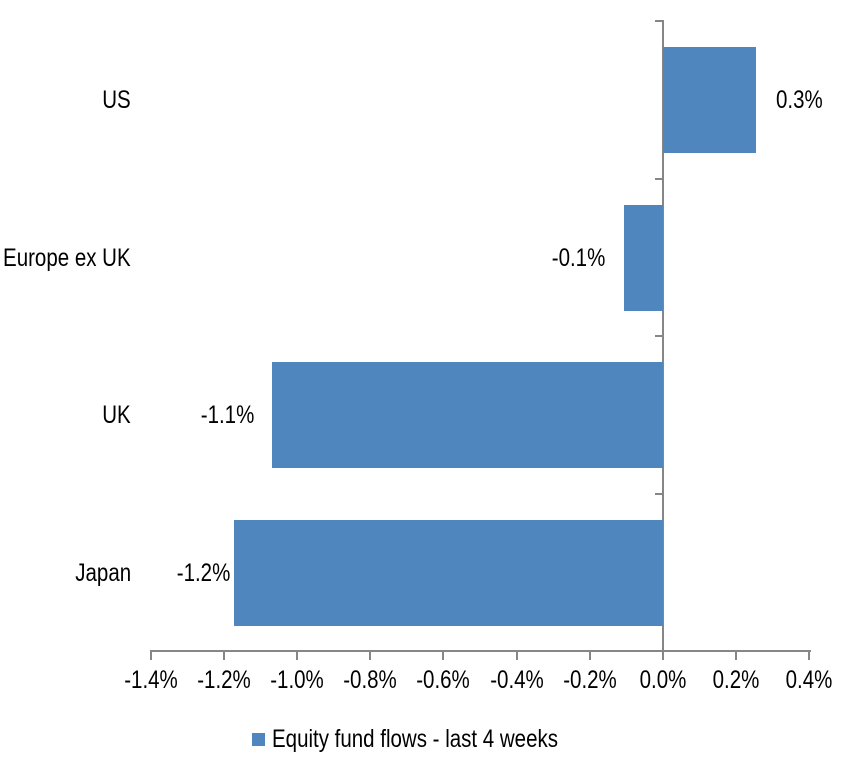 This screenshot has width=852, height=757. I want to click on category-label: Europe ex UK, so click(67, 257).